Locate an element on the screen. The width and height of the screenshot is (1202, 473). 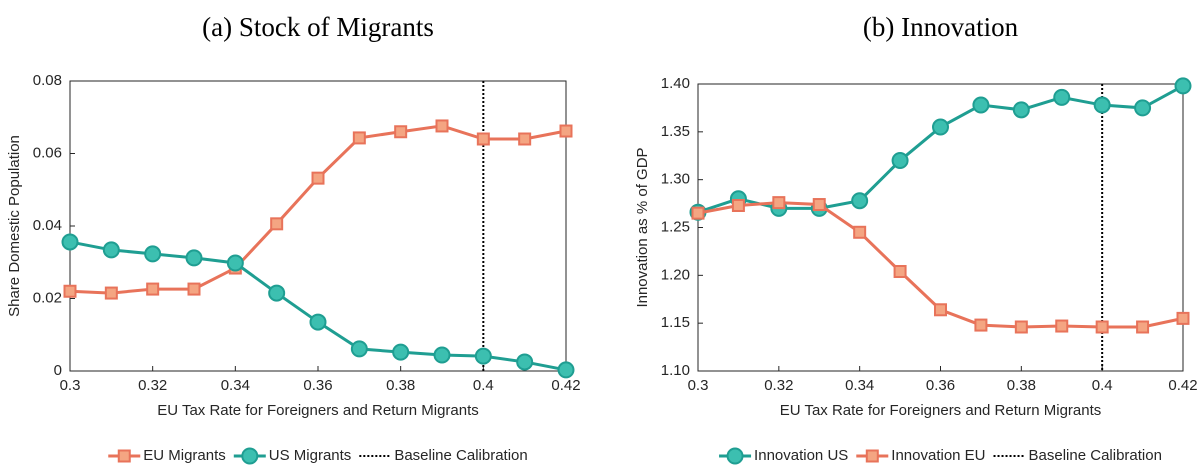
y-axis-label: Share Domestic Population is located at coordinates (14, 226).